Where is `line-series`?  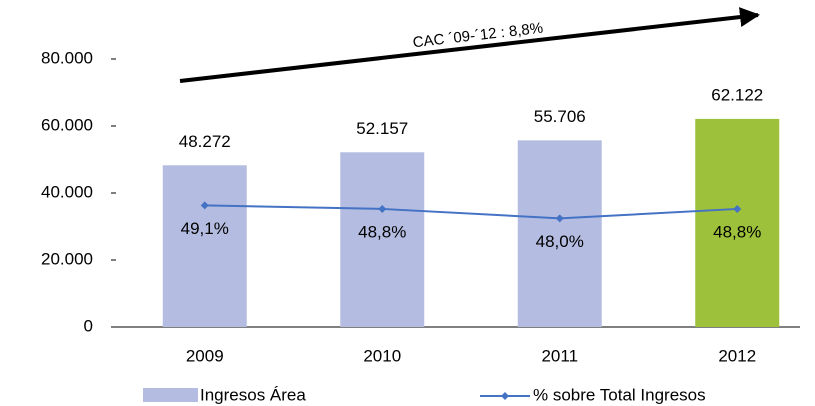
line-series is located at coordinates (471, 212).